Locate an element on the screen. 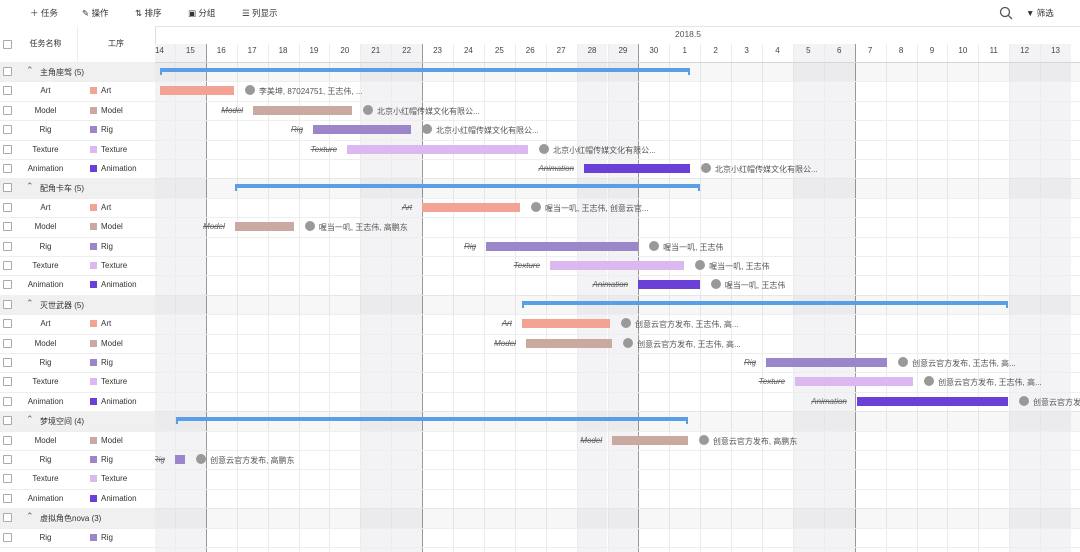 The height and width of the screenshot is (552, 1080). process-name: Rig is located at coordinates (107, 246).